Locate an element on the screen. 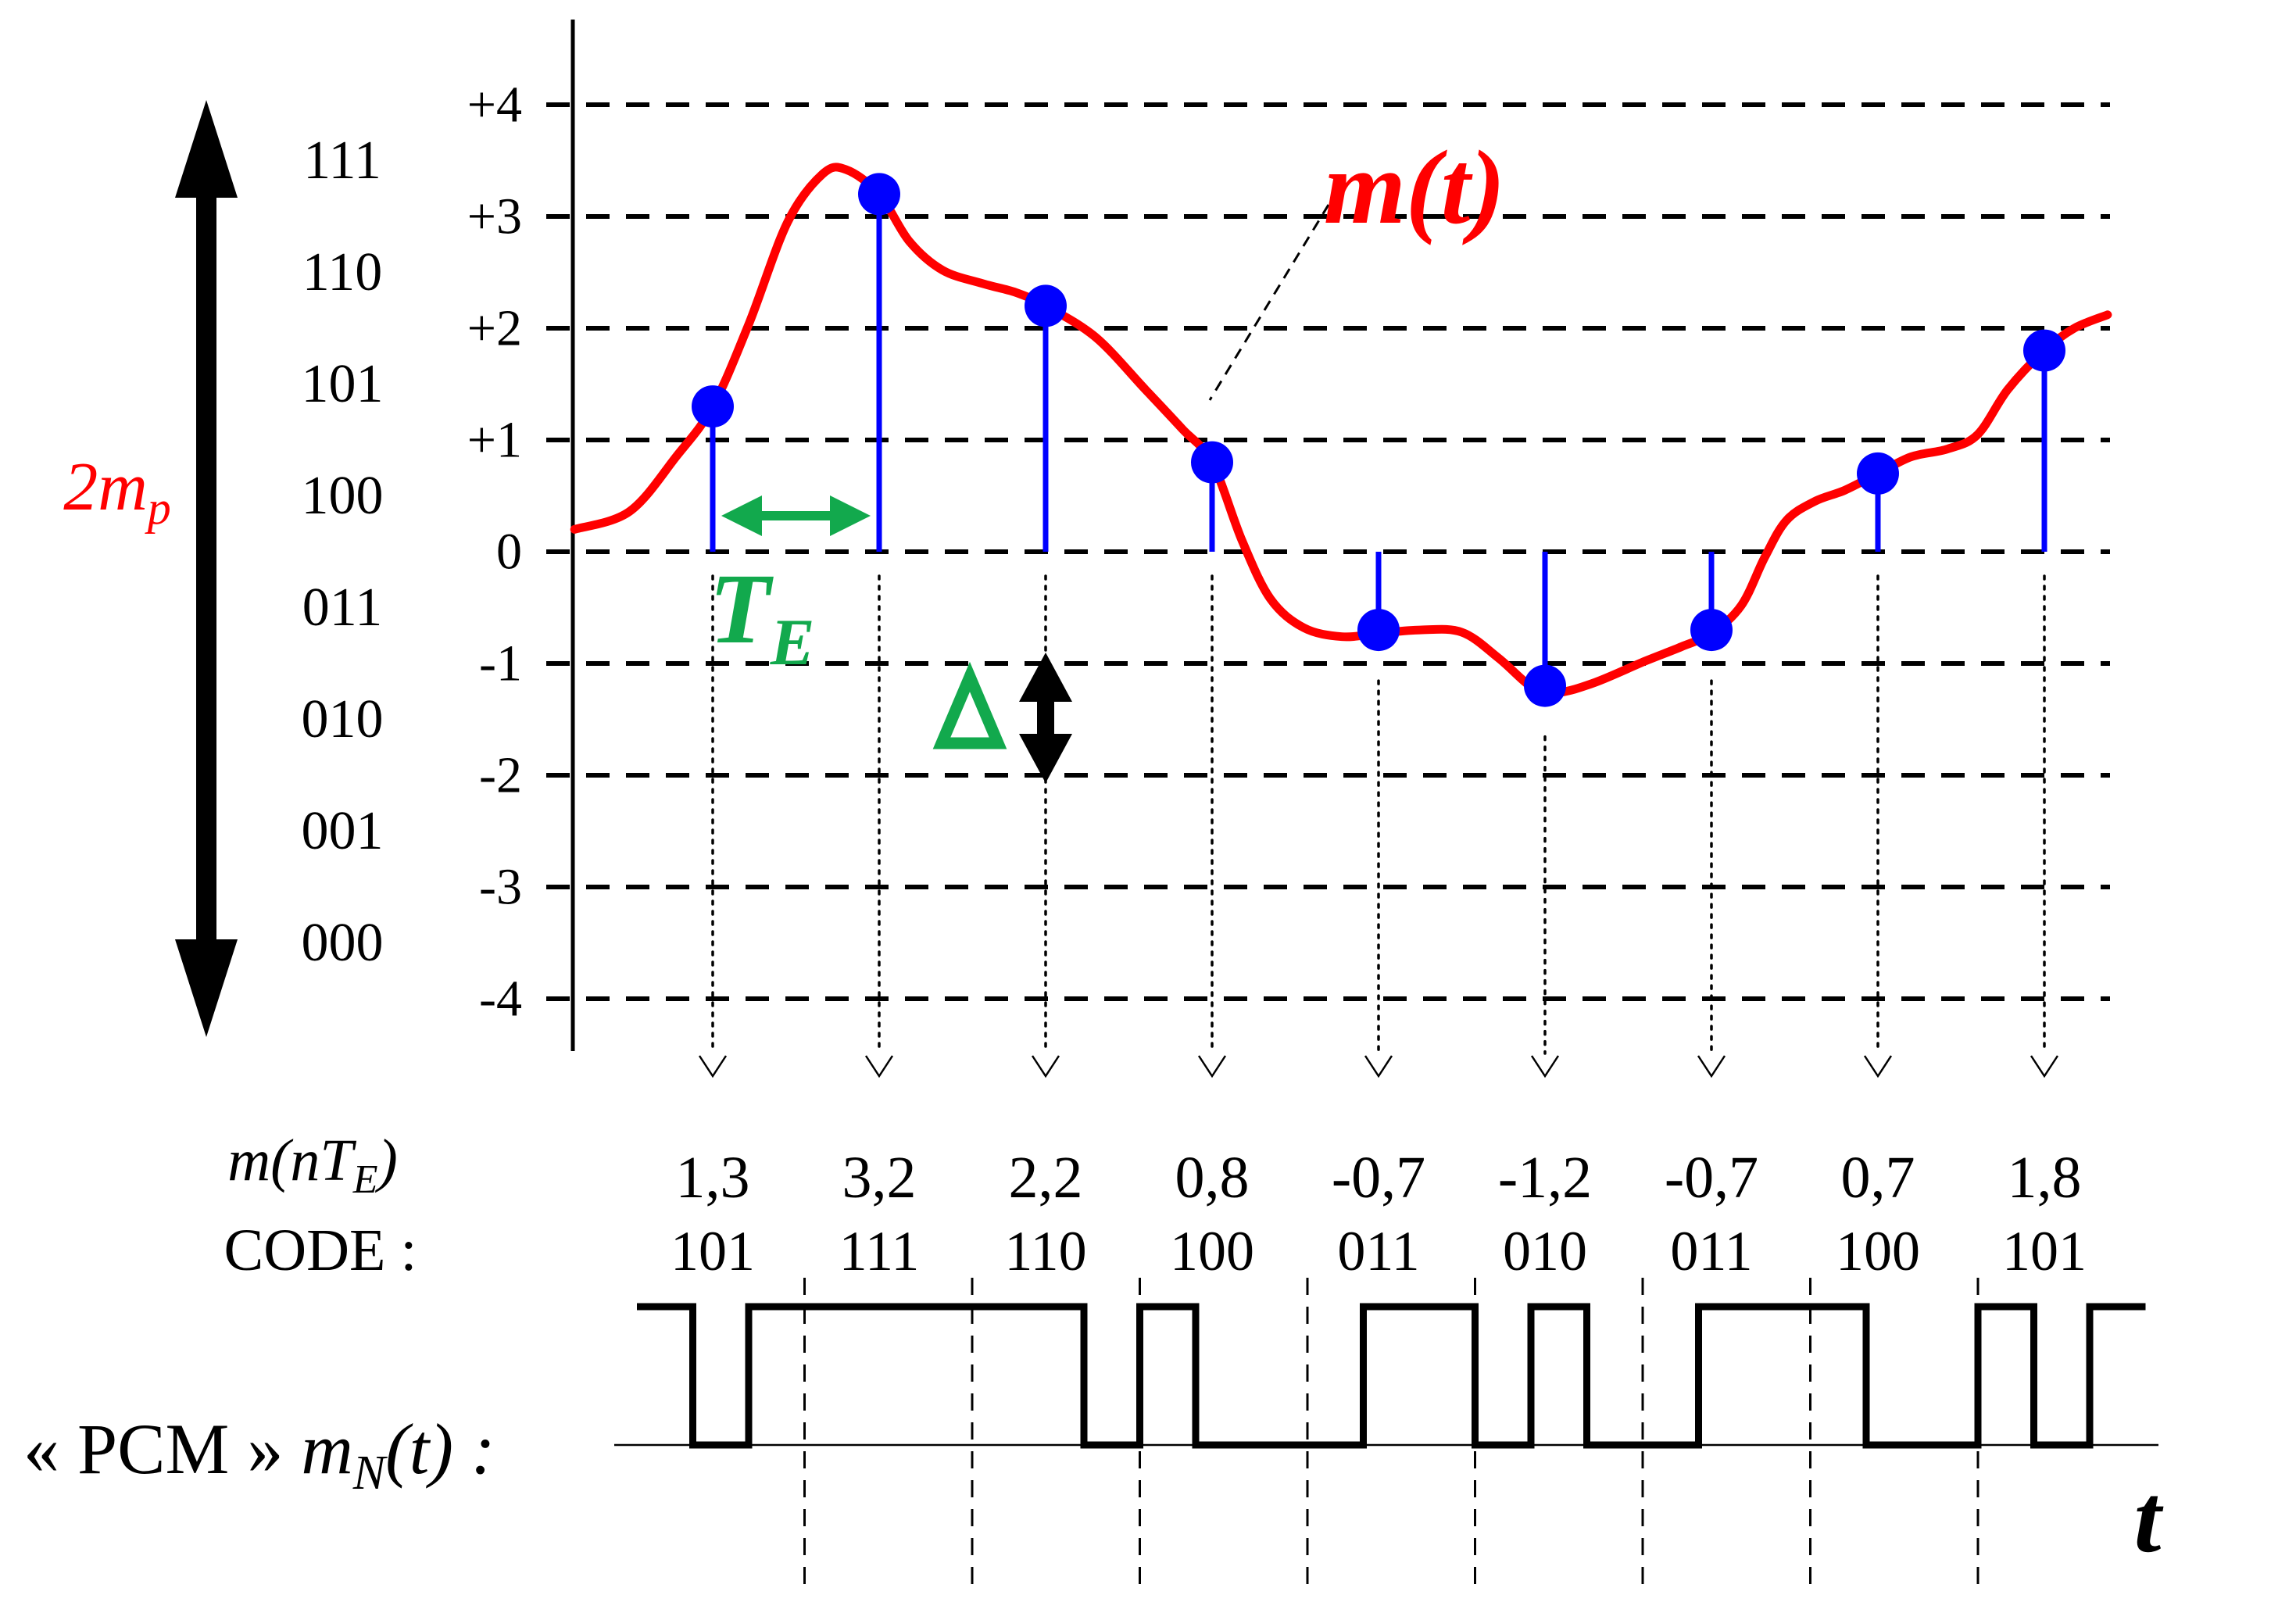 Image resolution: width=2296 pixels, height=1613 pixels. full-scale-range-arrow is located at coordinates (207, 568).